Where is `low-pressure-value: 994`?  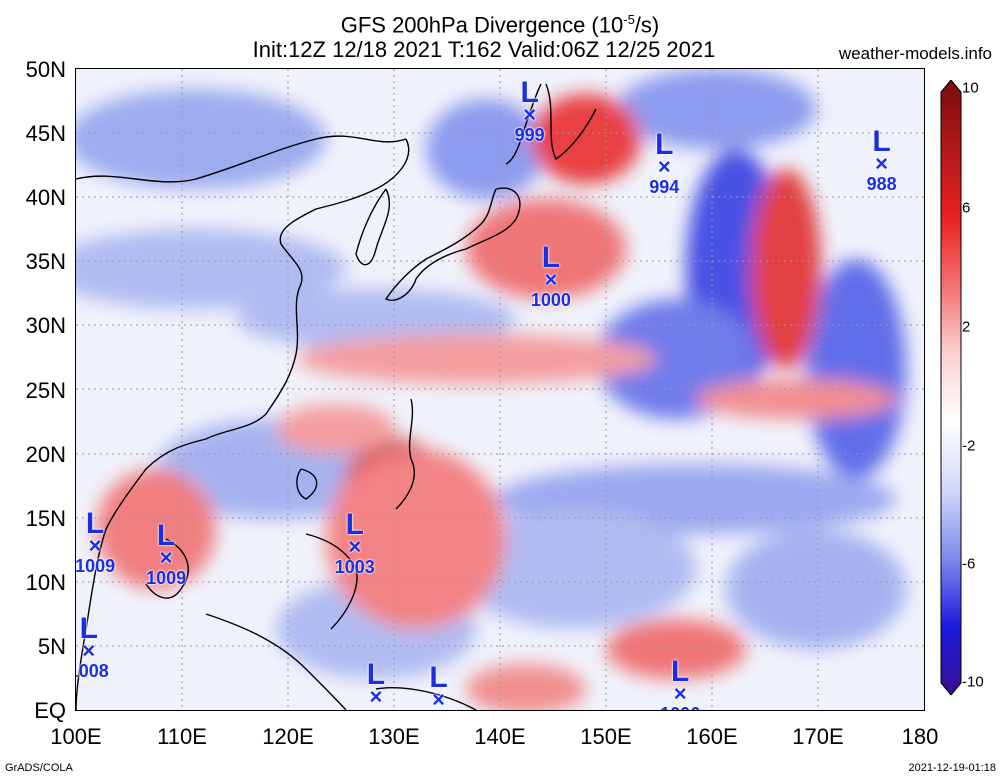
low-pressure-value: 994 is located at coordinates (664, 186).